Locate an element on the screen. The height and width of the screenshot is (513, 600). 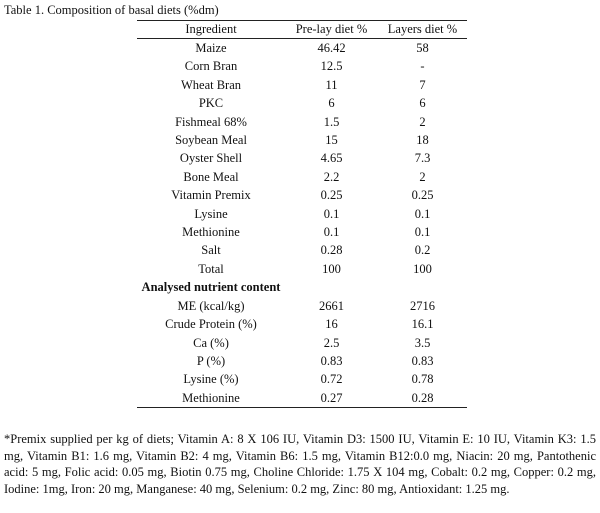
layers-value-cell: 16.1 is located at coordinates (422, 324).